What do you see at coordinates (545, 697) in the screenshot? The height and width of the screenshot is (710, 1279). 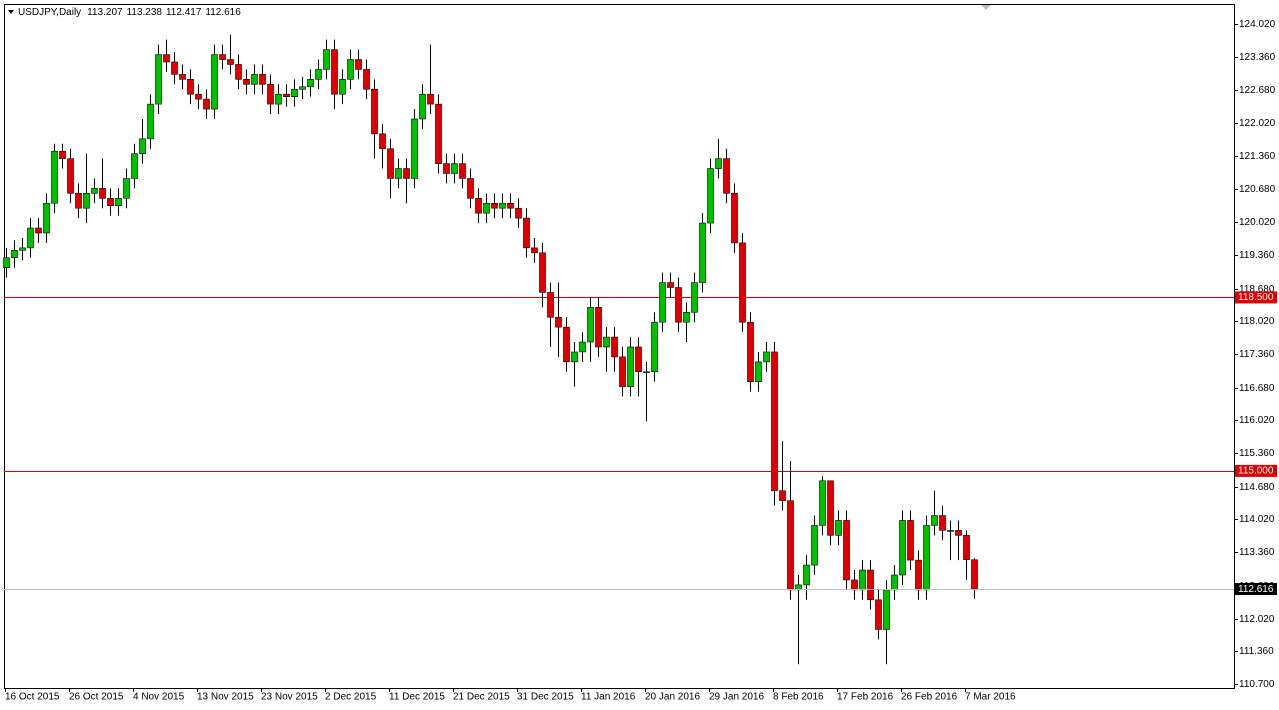 I see `x-tick-label: 31 Dec 2015` at bounding box center [545, 697].